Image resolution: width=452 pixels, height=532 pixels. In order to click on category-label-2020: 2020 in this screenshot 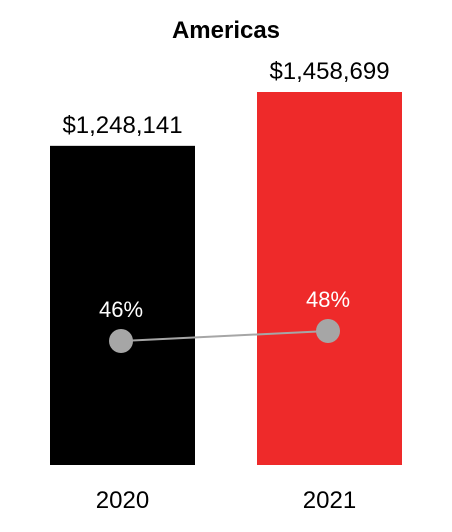, I will do `click(122, 500)`.